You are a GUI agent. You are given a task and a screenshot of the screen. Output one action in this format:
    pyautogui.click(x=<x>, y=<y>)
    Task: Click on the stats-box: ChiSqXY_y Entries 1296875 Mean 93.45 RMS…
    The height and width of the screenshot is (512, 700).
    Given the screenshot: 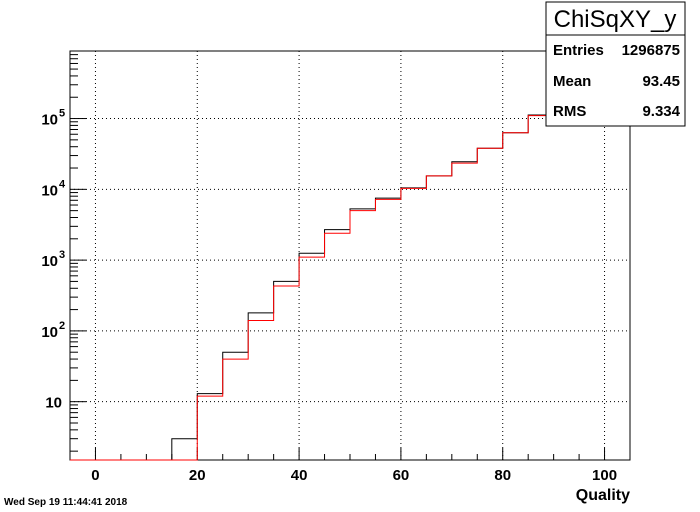 What is the action you would take?
    pyautogui.click(x=615, y=64)
    